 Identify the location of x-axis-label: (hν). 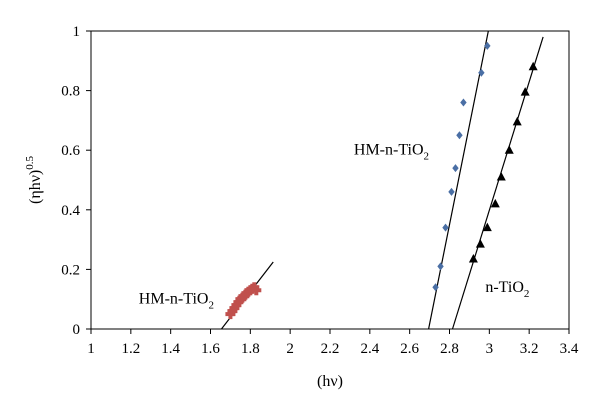
(330, 381).